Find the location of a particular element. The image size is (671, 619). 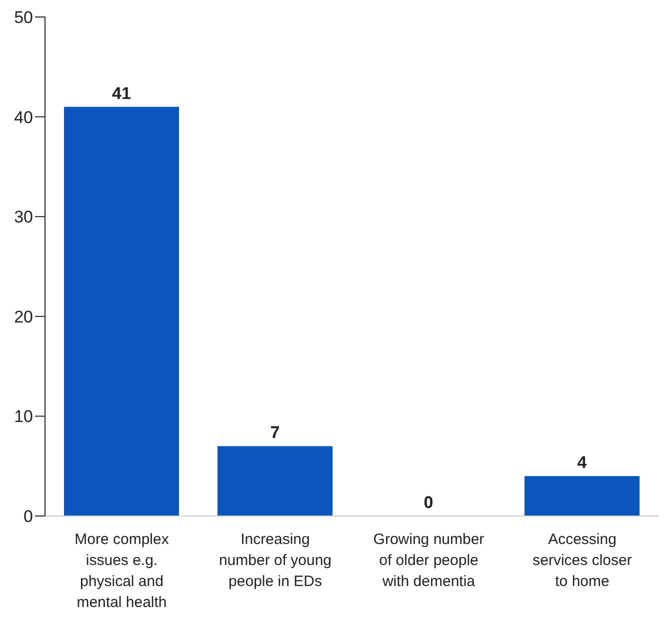

y-tick-label: 50 is located at coordinates (23, 18).